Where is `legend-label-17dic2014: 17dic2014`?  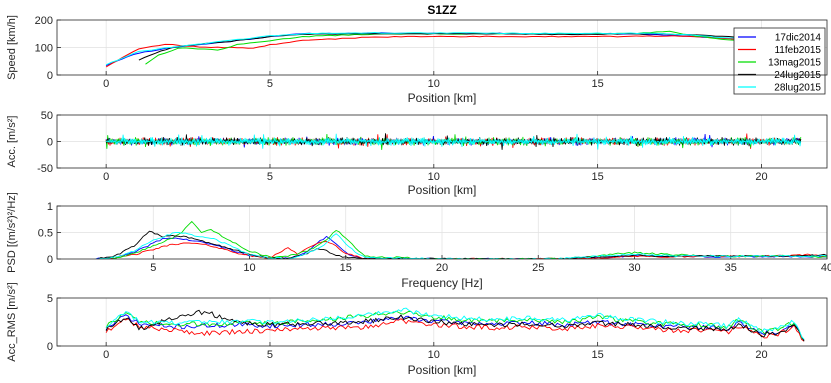
legend-label-17dic2014: 17dic2014 is located at coordinates (798, 38).